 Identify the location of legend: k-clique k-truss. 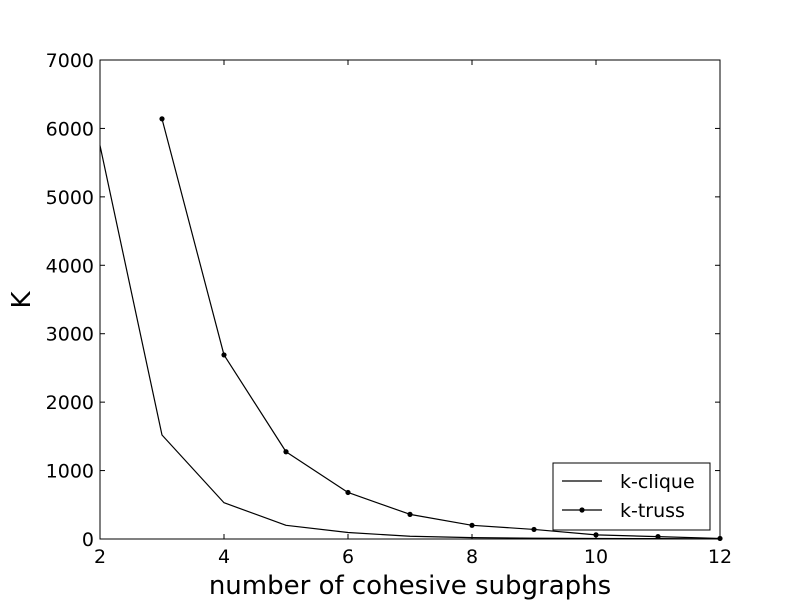
(631, 496).